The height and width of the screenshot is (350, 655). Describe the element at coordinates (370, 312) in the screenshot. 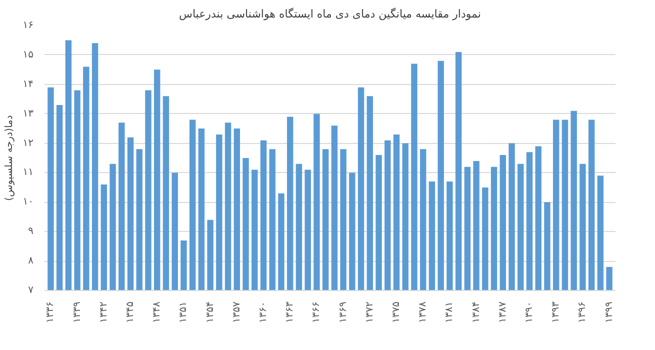

I see `x-tick-label: ۱۳۷۲` at that location.